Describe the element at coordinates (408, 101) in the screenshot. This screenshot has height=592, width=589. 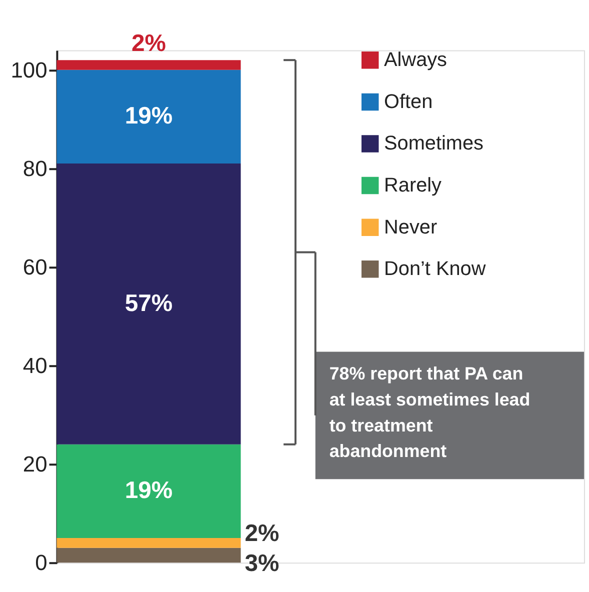
I see `legend-label: Often` at that location.